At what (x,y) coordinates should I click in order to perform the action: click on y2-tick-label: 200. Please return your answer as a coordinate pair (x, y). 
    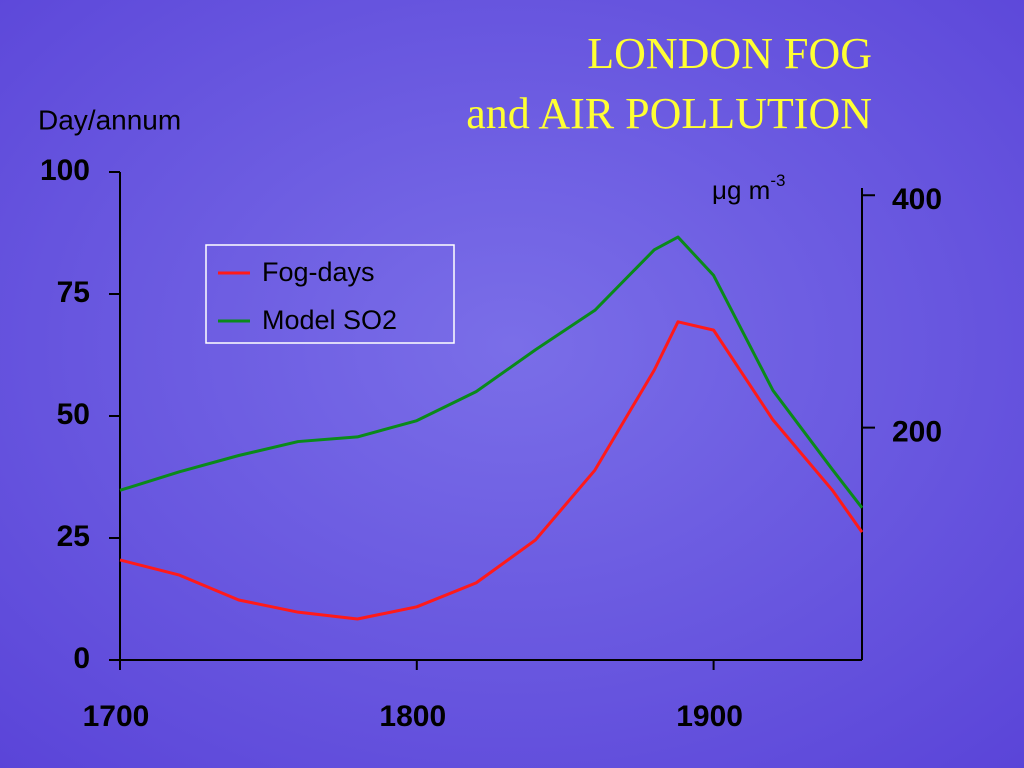
    Looking at the image, I should click on (917, 432).